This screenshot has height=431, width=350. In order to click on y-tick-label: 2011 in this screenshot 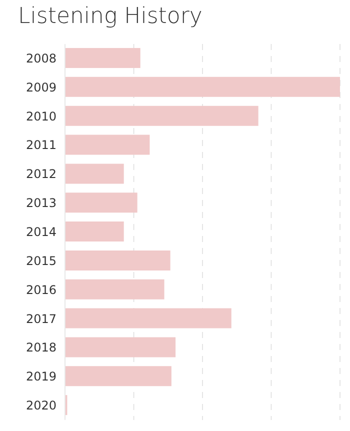, I will do `click(41, 145)`.